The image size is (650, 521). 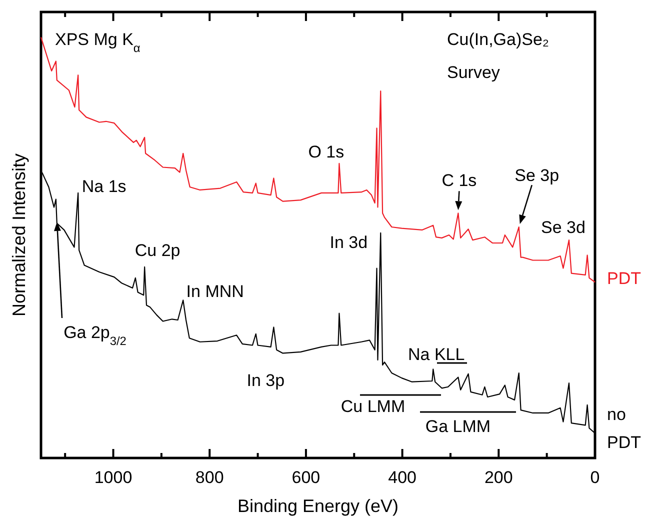 What do you see at coordinates (402, 477) in the screenshot?
I see `x-tick-label: 400` at bounding box center [402, 477].